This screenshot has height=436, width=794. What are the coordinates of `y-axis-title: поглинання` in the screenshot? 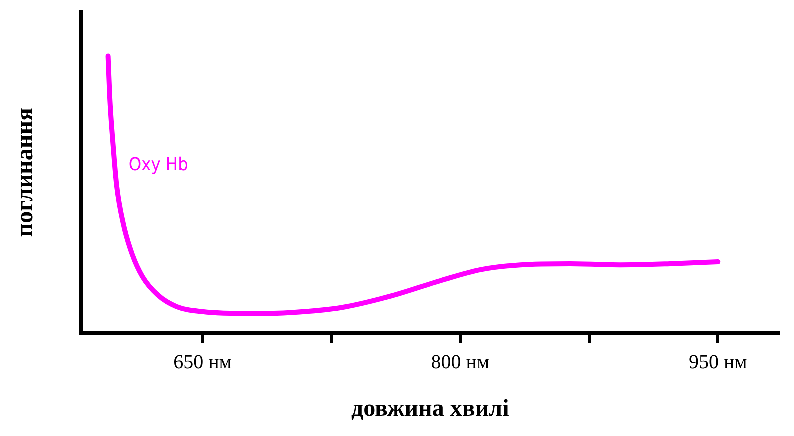 It's located at (25, 173).